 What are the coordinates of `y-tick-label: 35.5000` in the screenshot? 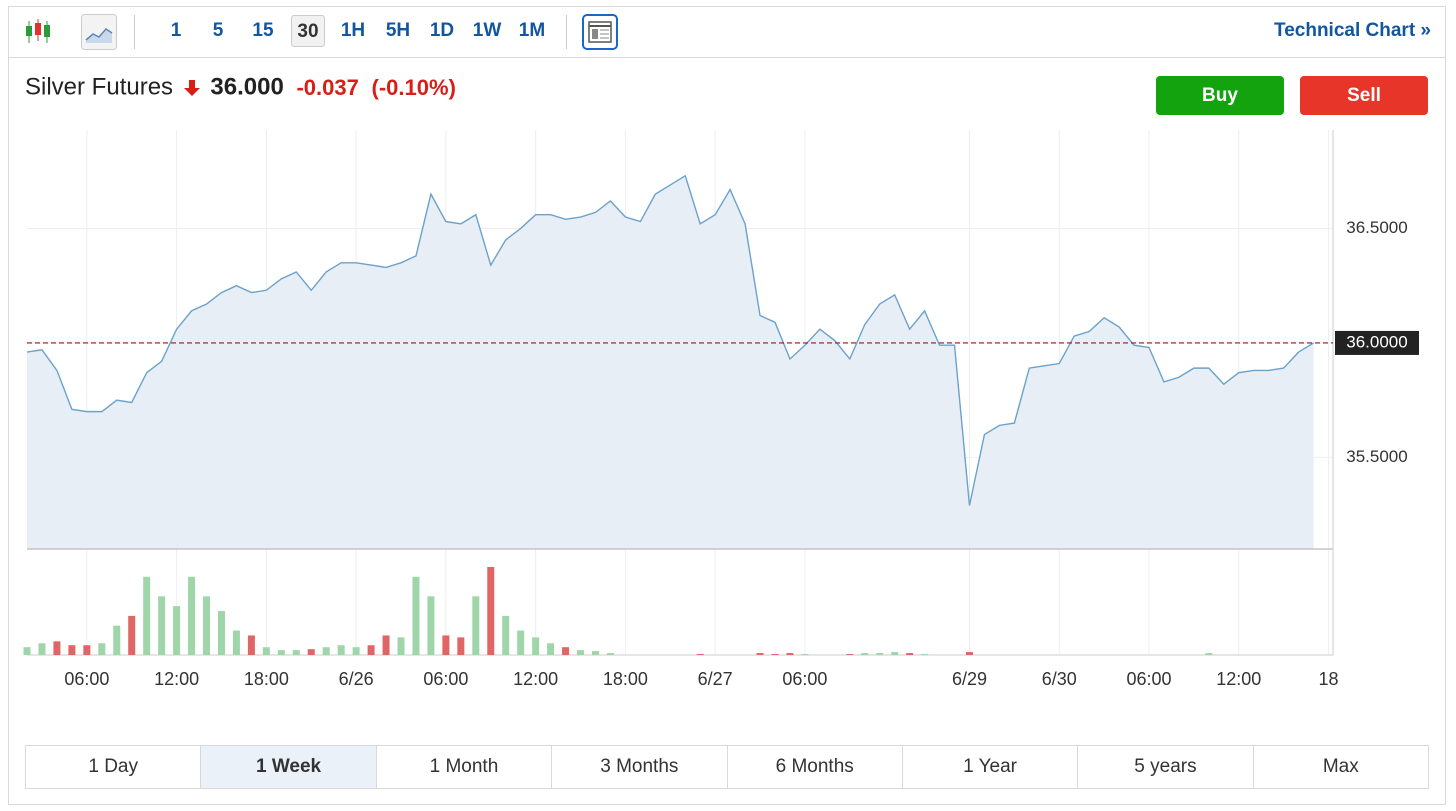 It's located at (1376, 456).